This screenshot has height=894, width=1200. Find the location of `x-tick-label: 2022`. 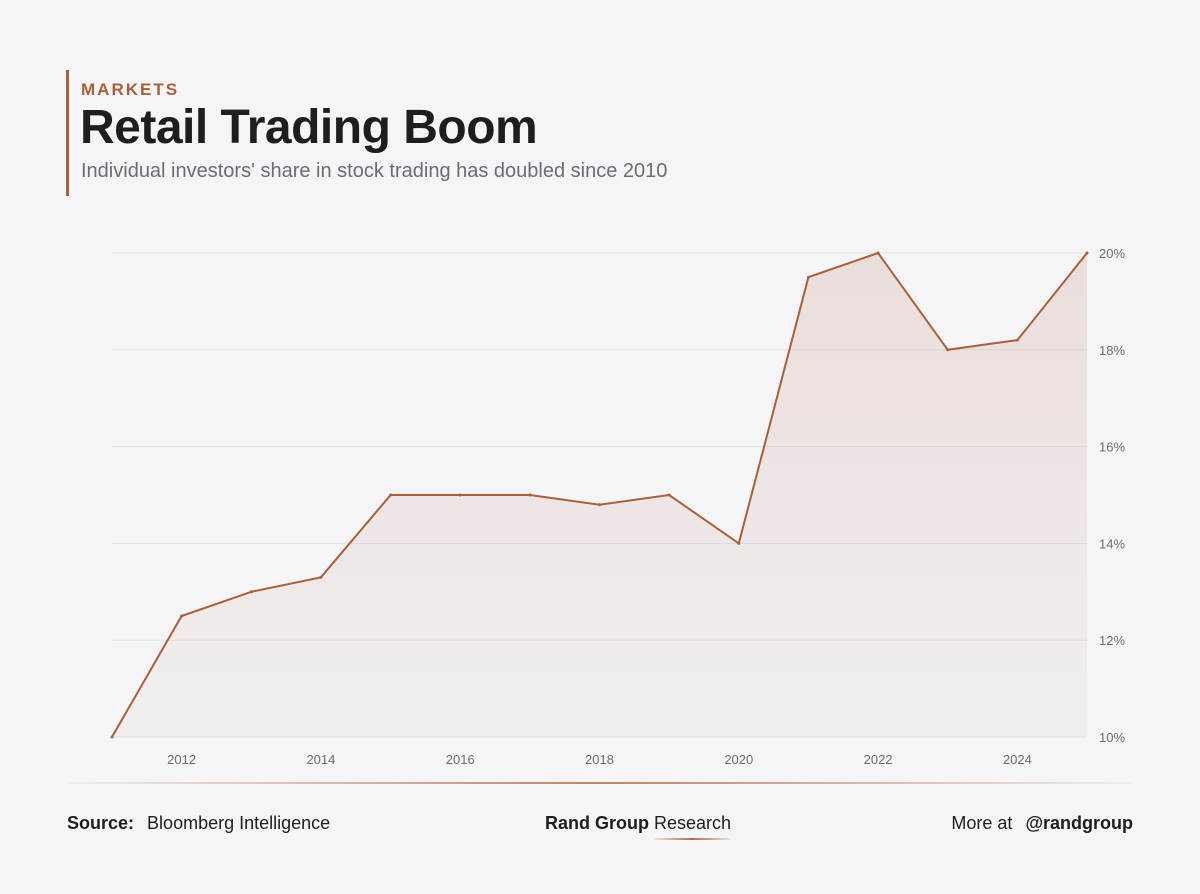

x-tick-label: 2022 is located at coordinates (878, 759).